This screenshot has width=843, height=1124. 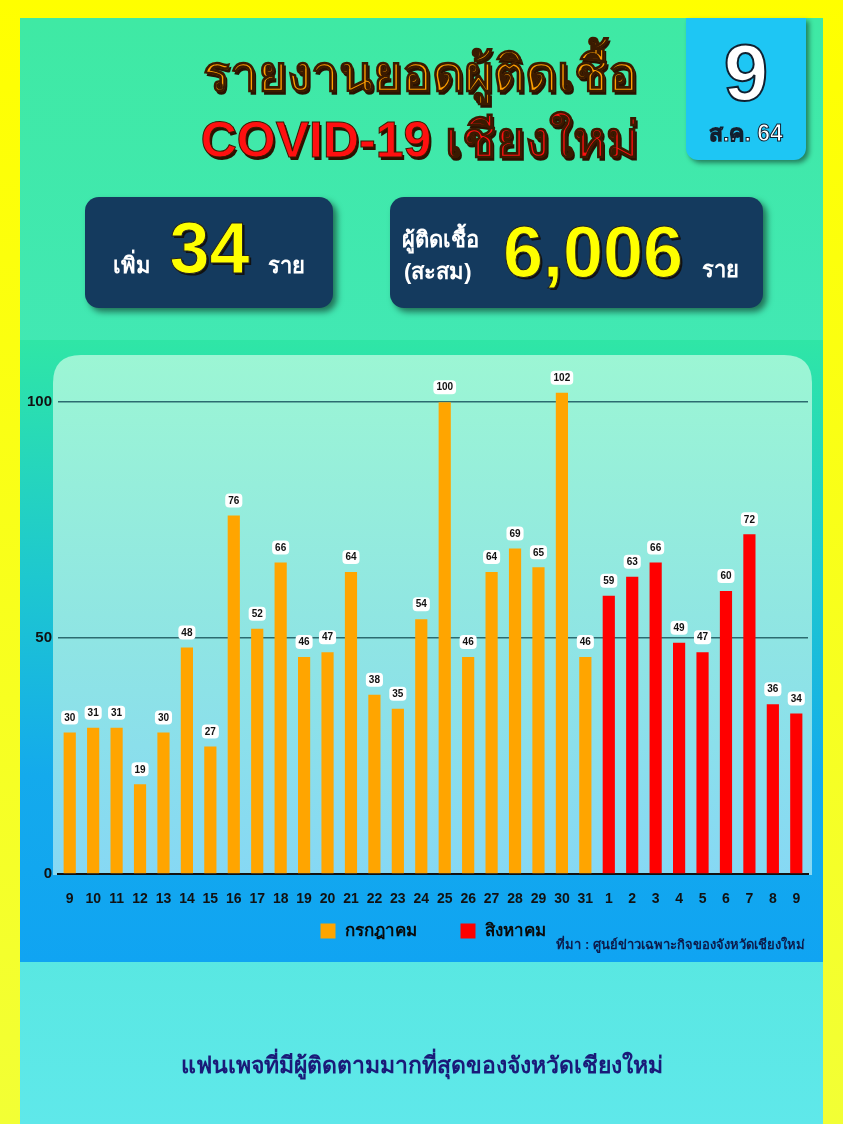 I want to click on y-tick-label: 50, so click(x=43, y=637).